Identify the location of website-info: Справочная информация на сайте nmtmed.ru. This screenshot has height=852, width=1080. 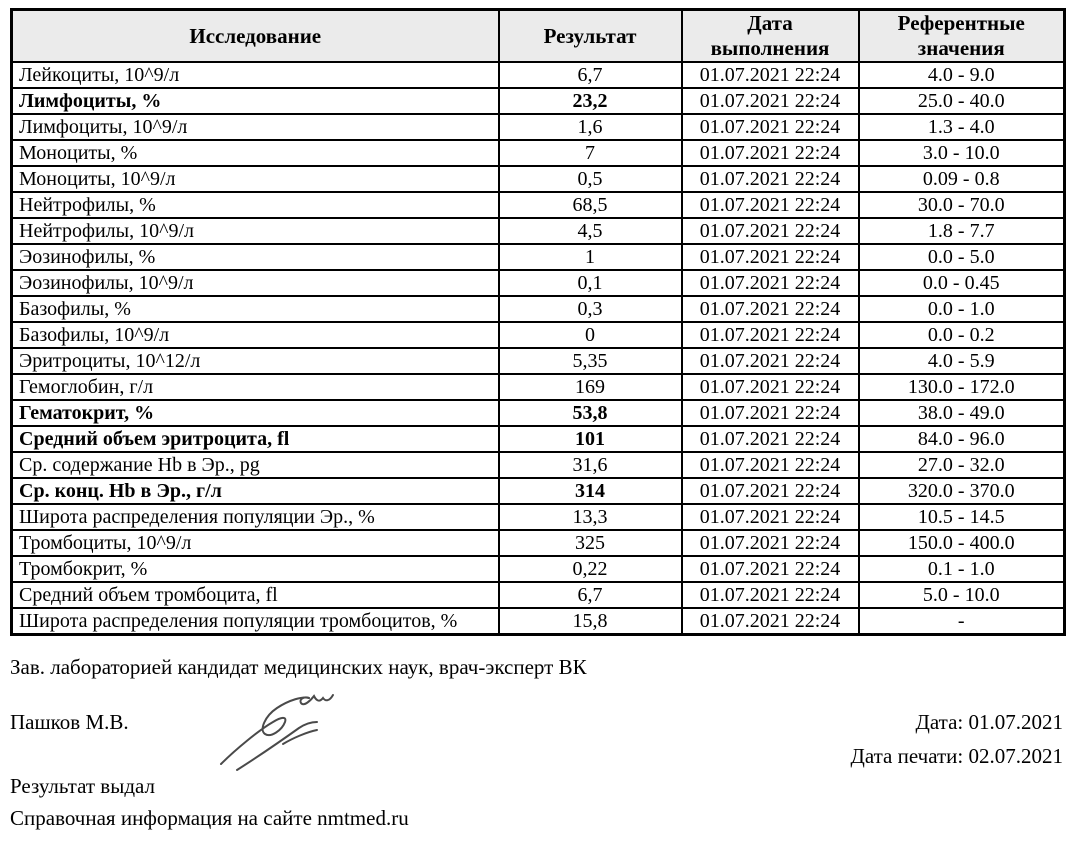
(209, 818).